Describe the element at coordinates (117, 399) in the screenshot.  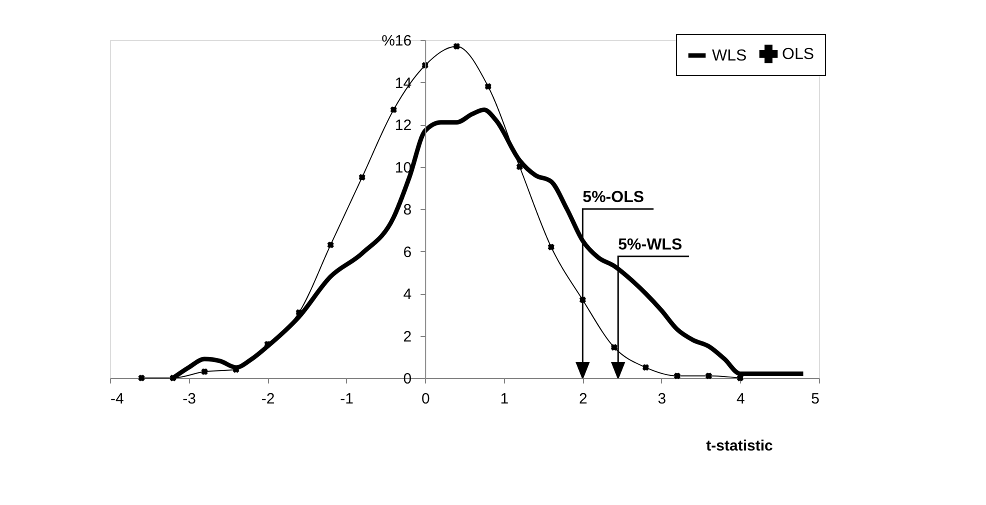
I see `x-tick-label: -4` at that location.